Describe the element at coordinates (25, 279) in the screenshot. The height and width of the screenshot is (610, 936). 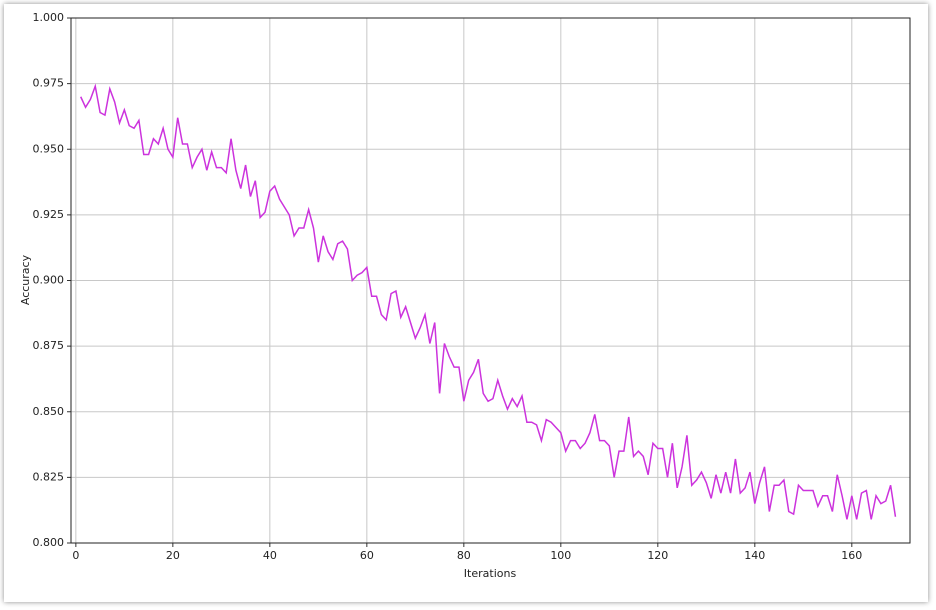
I see `y-axis-label: Accuracy` at that location.